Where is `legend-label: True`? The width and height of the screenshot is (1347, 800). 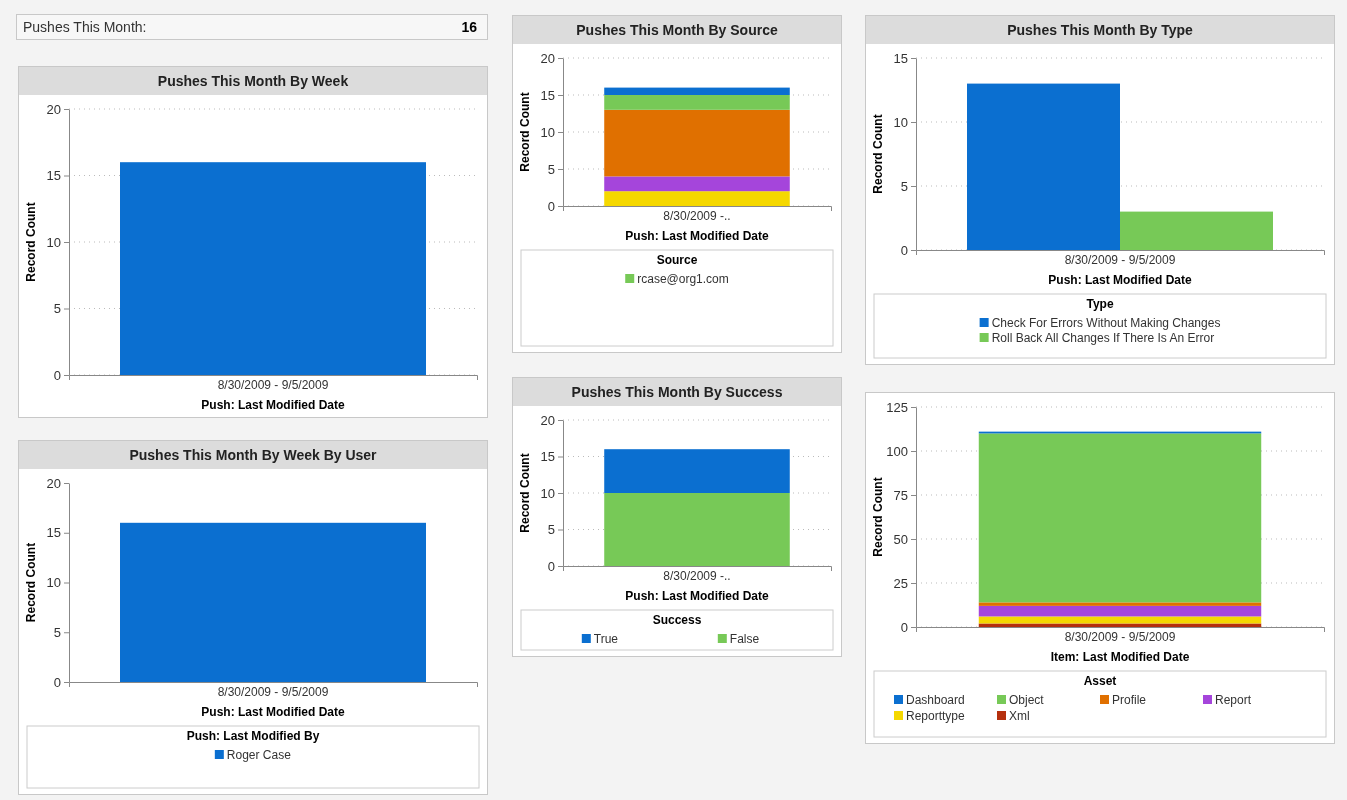 legend-label: True is located at coordinates (606, 639).